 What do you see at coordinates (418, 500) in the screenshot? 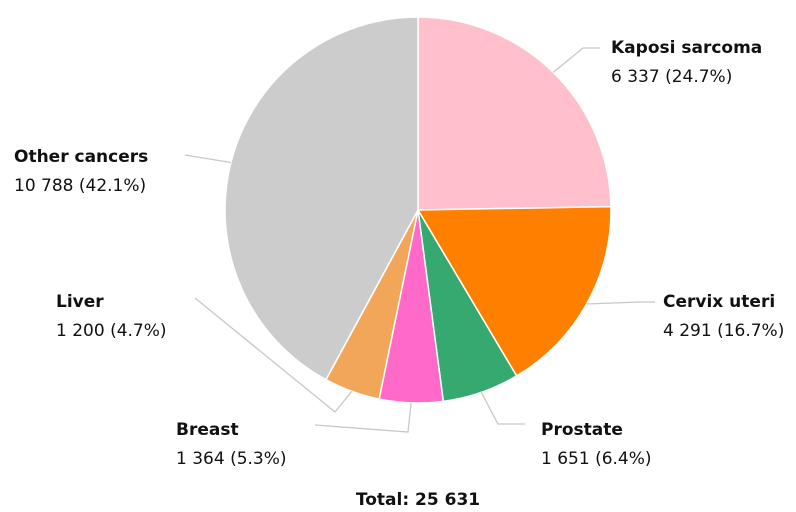
I see `total-label: Total: 25 631` at bounding box center [418, 500].